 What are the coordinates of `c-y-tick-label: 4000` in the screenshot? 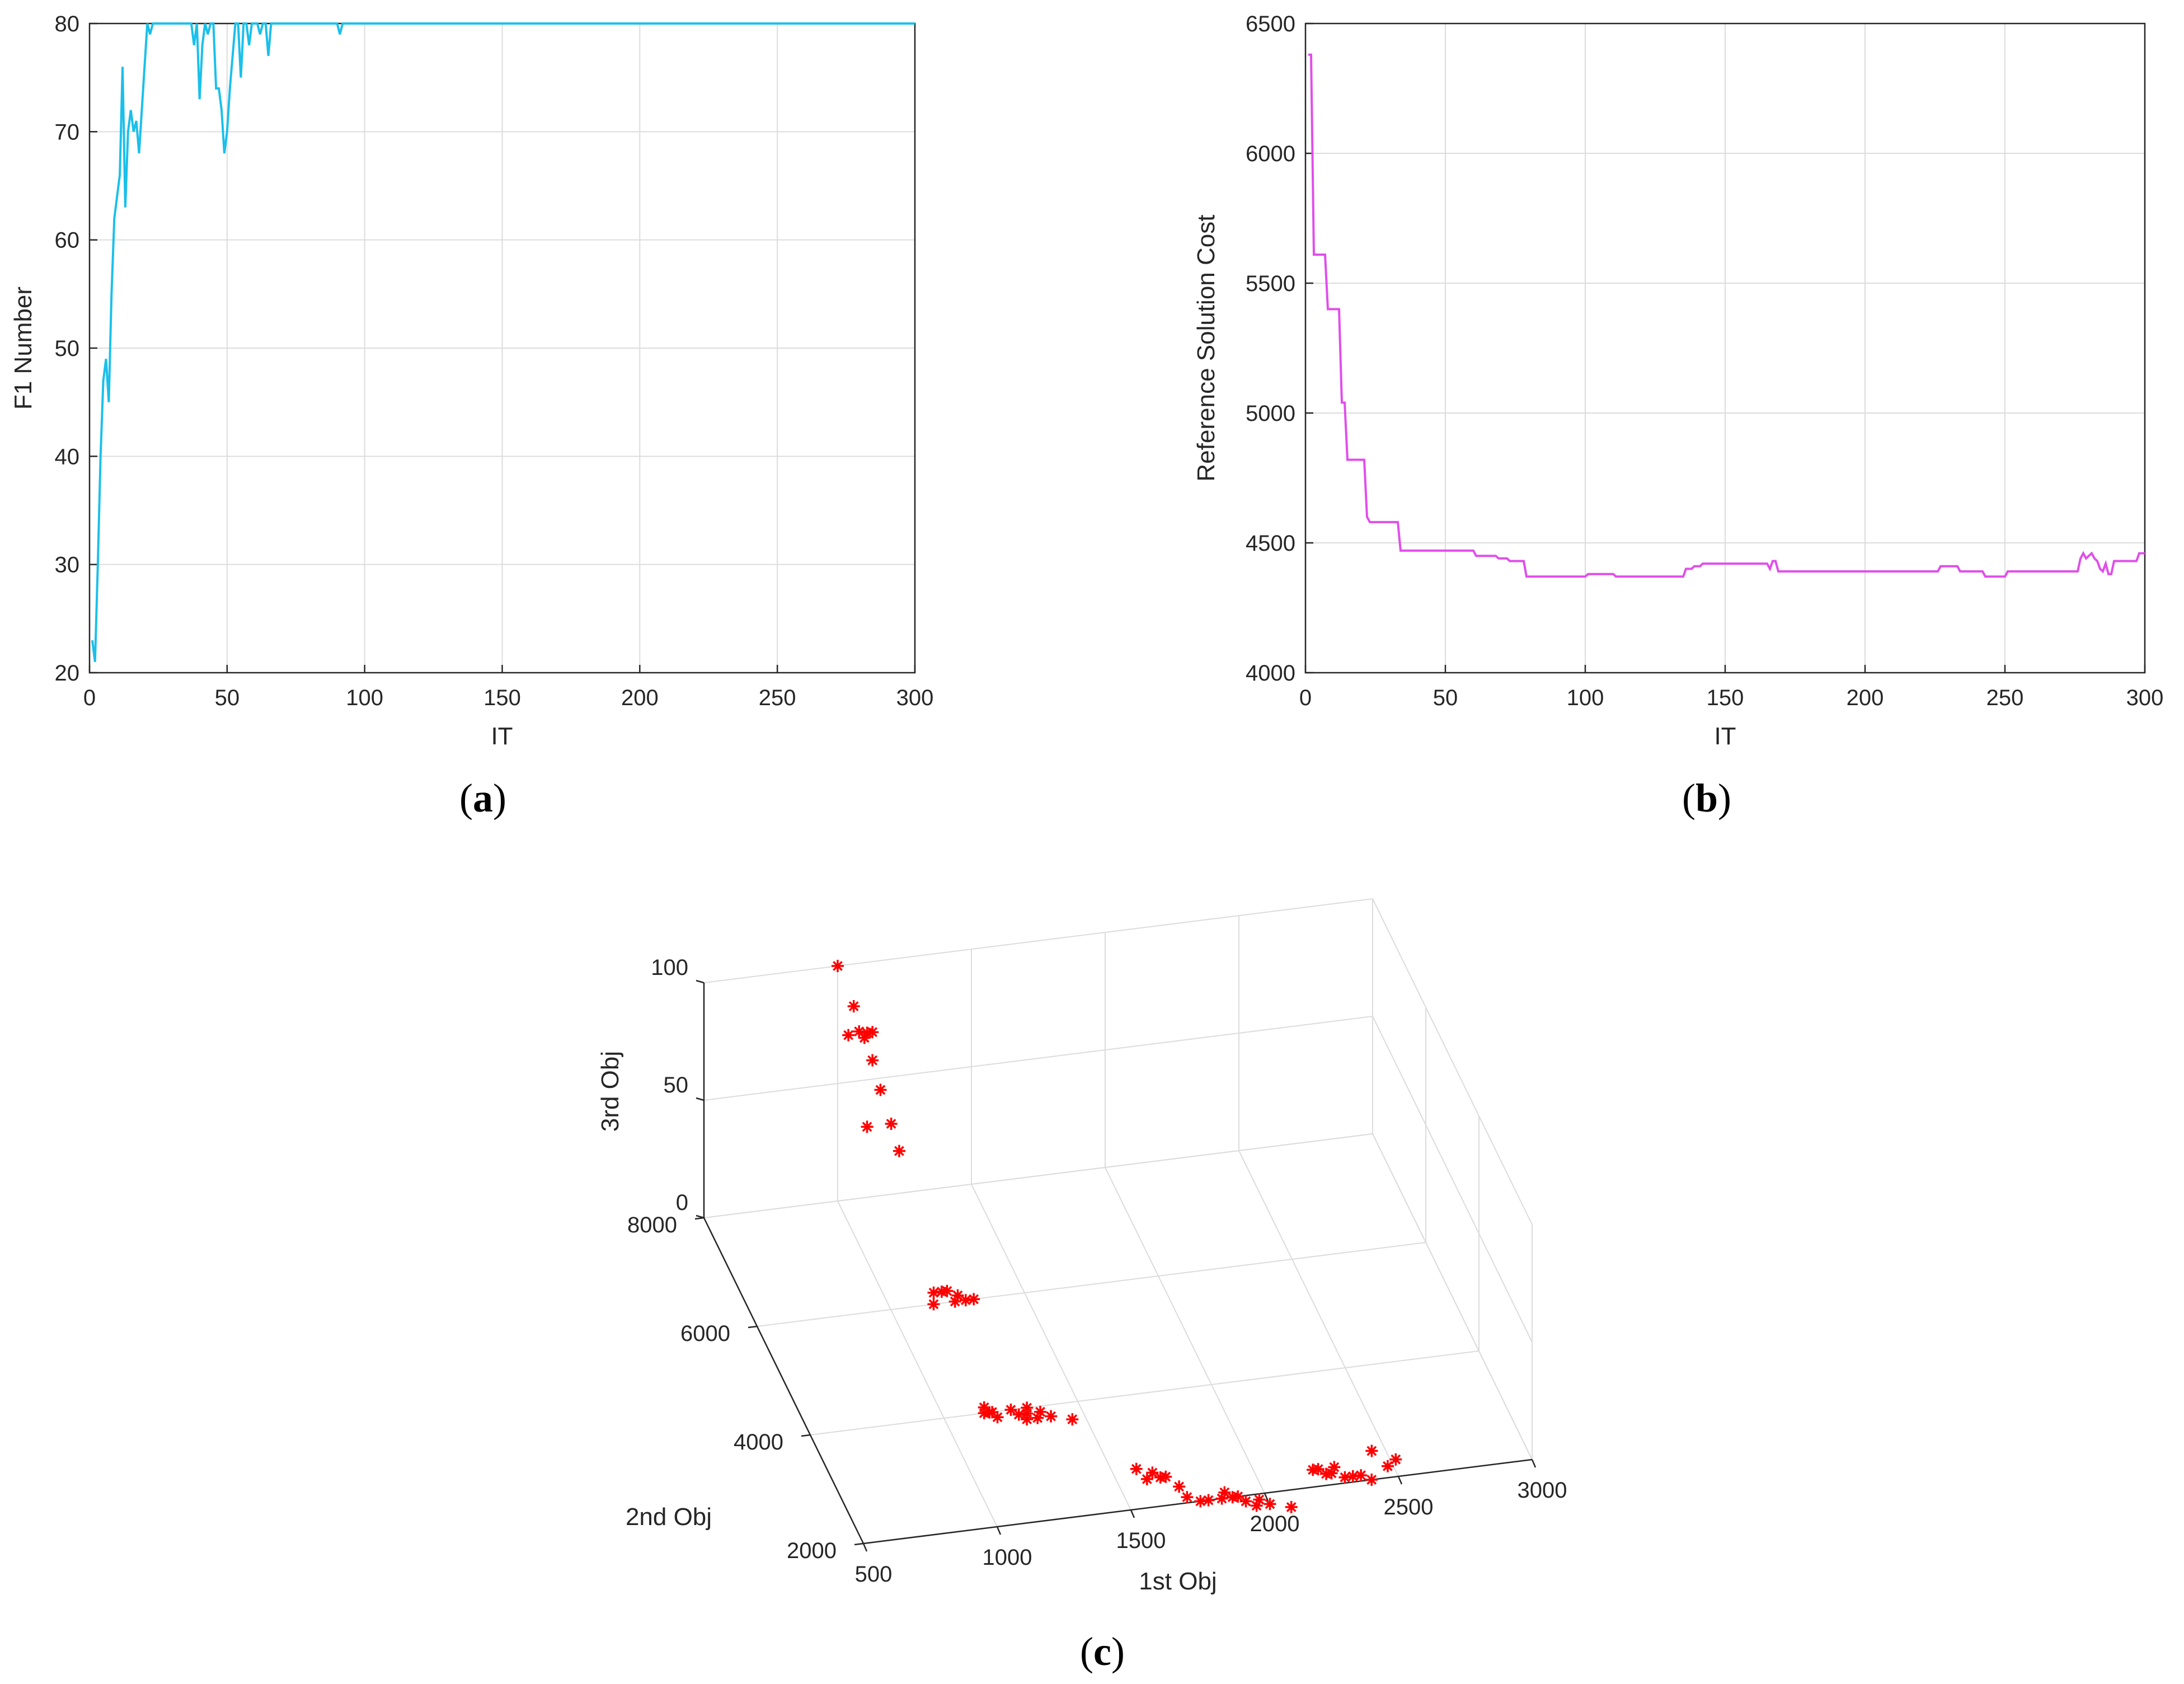 It's located at (758, 1442).